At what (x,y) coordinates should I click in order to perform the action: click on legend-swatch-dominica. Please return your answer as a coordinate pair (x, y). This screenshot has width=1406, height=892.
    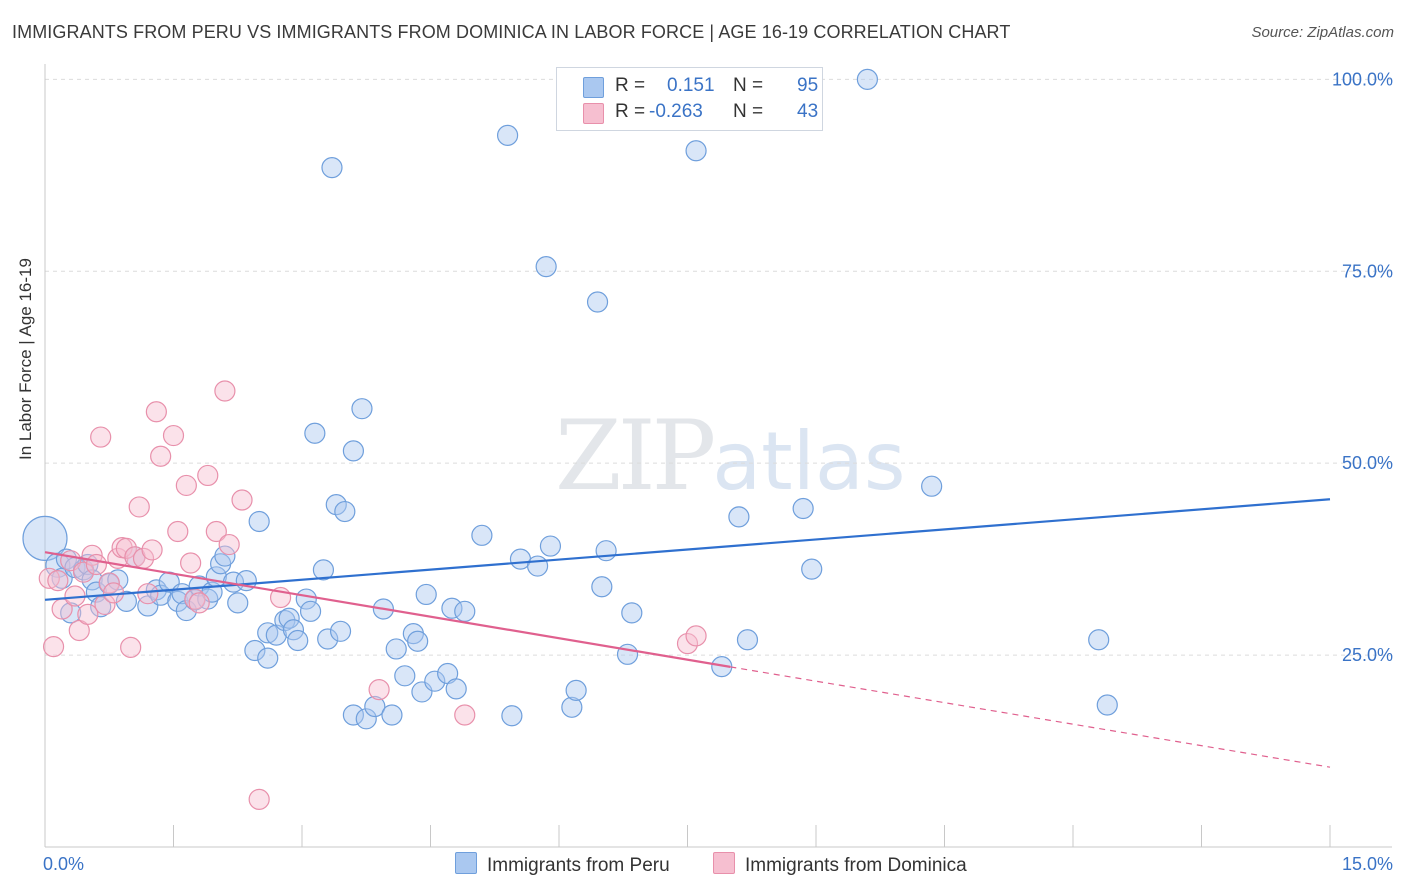
    Looking at the image, I should click on (593, 113).